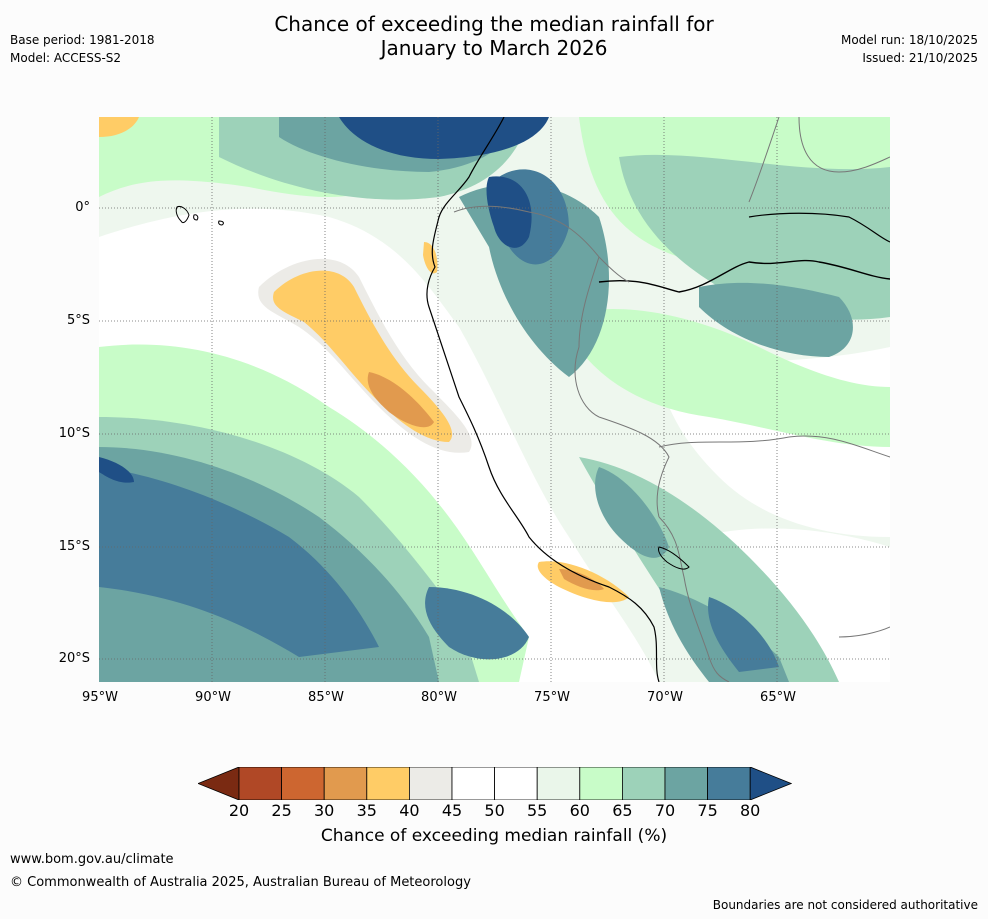 The width and height of the screenshot is (988, 919). Describe the element at coordinates (494, 836) in the screenshot. I see `colorbar-title: Chance of exceeding median rainfall (%)` at that location.